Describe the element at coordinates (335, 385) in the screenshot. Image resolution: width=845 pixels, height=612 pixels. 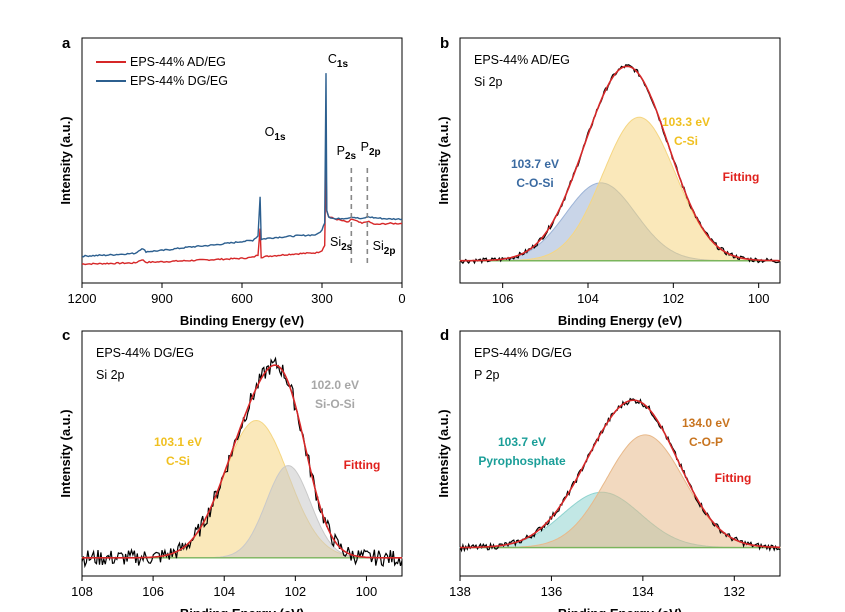
I see `component-energy-label: 102.0 eV` at that location.